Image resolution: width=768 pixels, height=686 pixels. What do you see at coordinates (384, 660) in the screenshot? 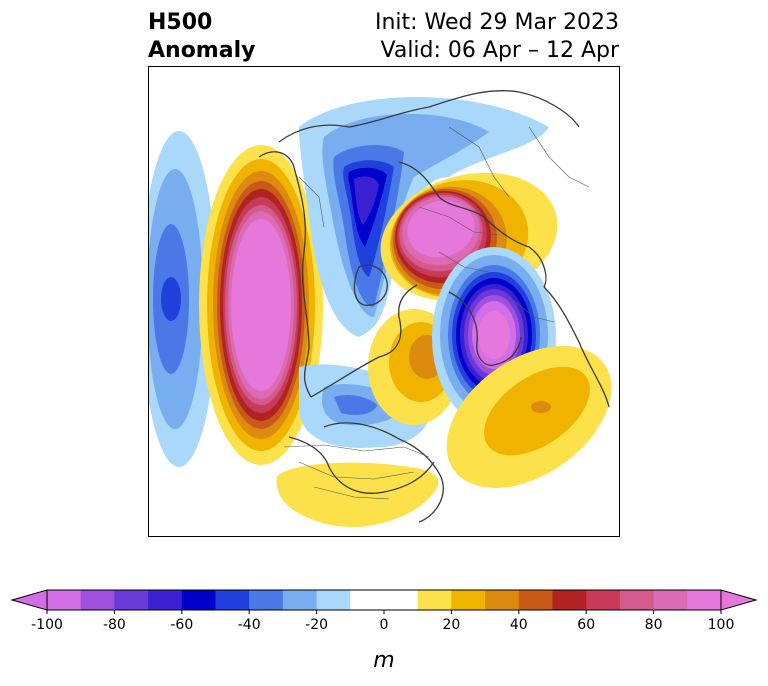
I see `colorbar-unit: m` at bounding box center [384, 660].